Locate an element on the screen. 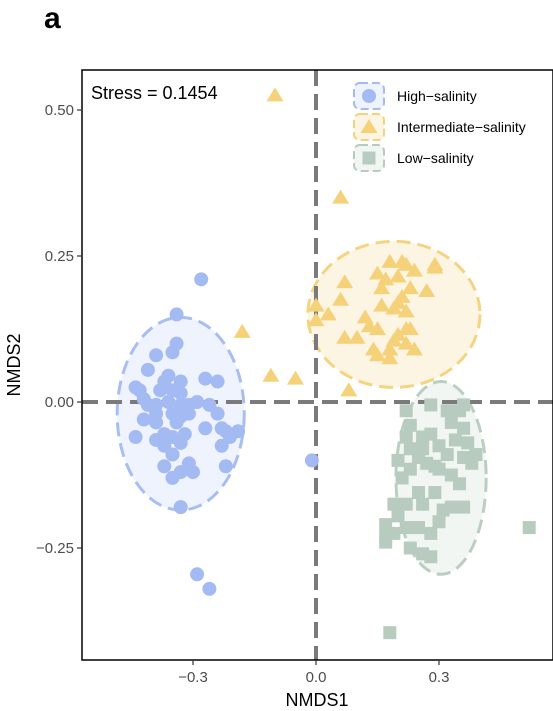  stress-annotation: Stress = 0.1454 is located at coordinates (154, 93).